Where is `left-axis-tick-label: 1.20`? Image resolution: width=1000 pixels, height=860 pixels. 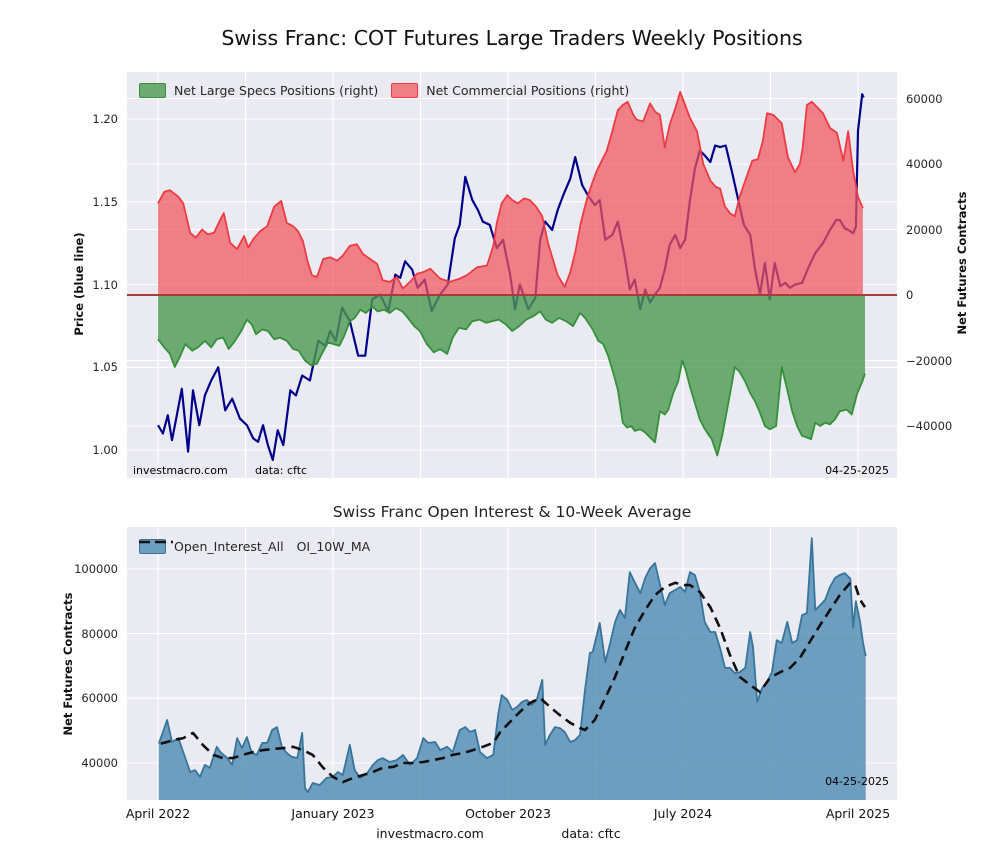
left-axis-tick-label: 1.20 is located at coordinates (105, 119).